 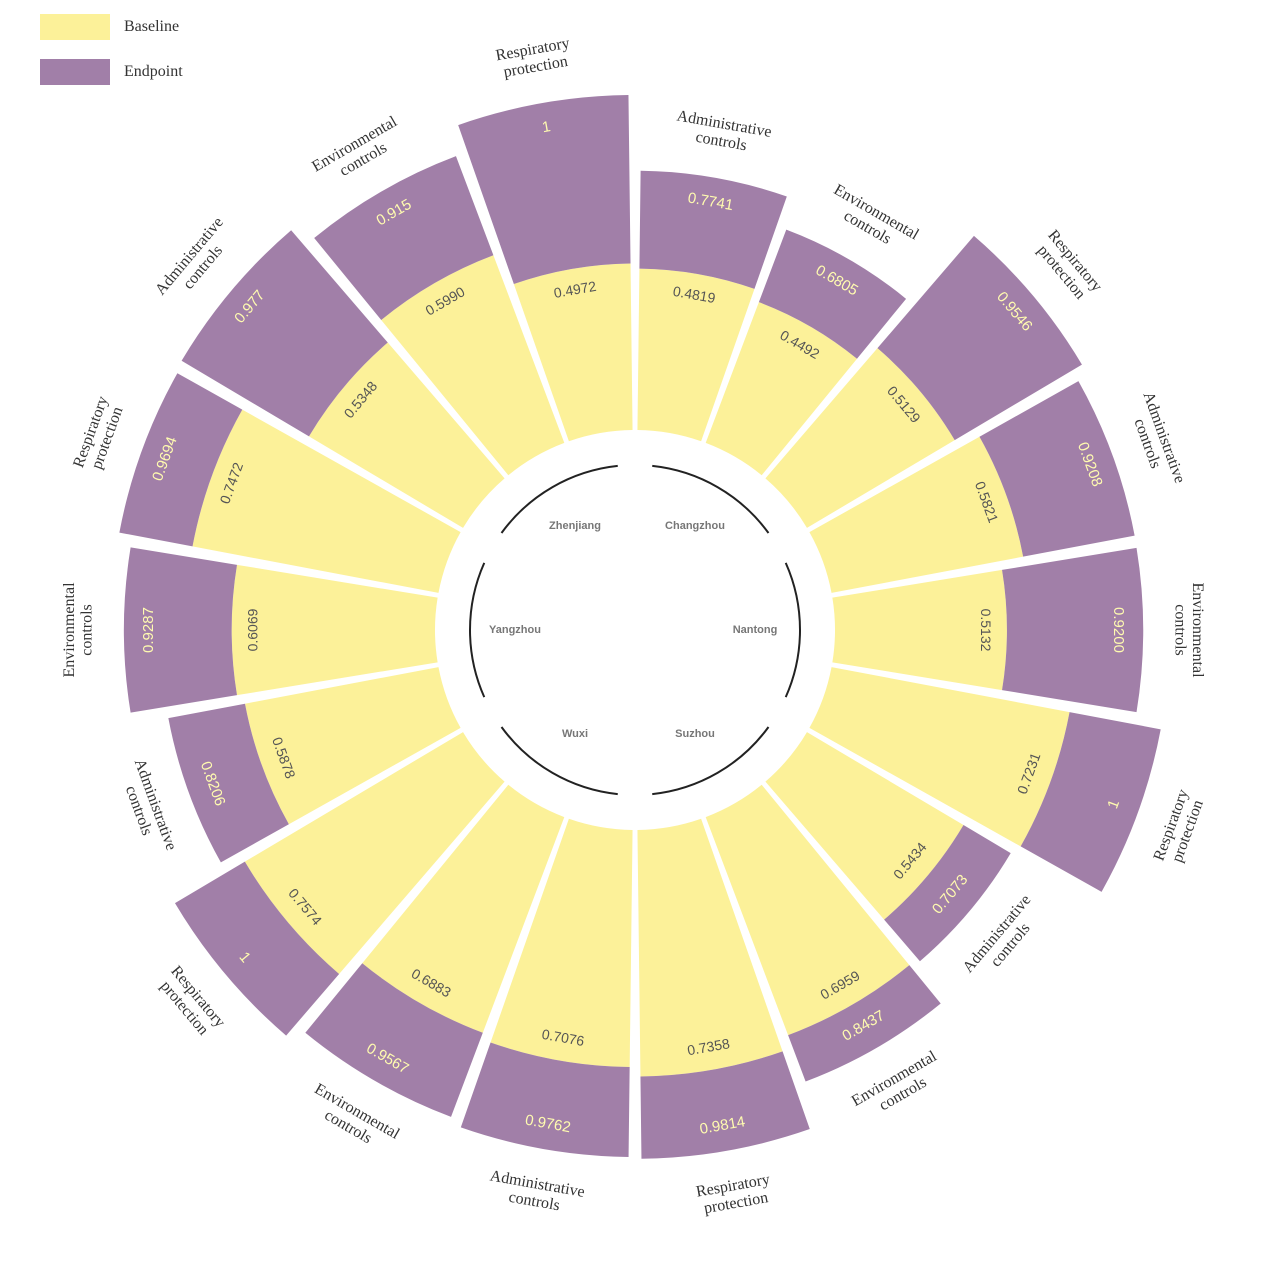 I want to click on legend: Baseline Endpoint, so click(x=111, y=57).